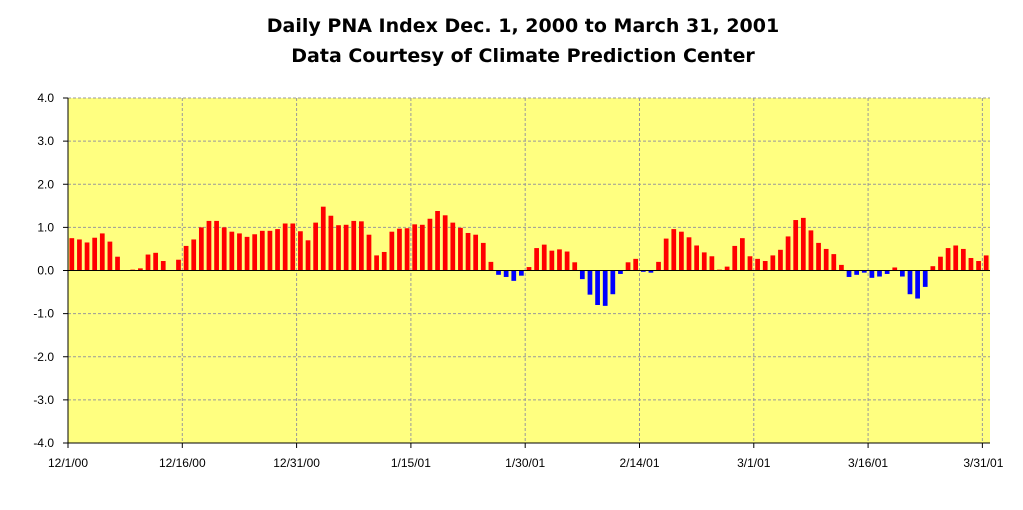 This screenshot has width=1023, height=510. Describe the element at coordinates (43, 270) in the screenshot. I see `y-axis-labels: 4.03.02.01.00.0-1.0-2.0-3.0-4.0` at that location.